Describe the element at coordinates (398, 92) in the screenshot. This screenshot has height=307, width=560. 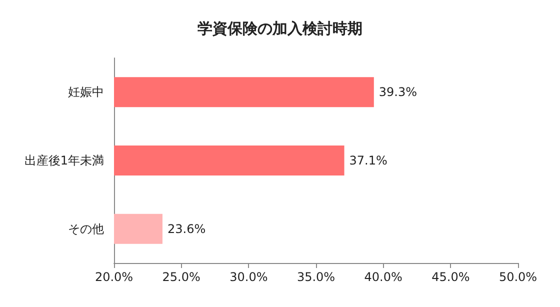
I see `data-label: 39.3%` at that location.